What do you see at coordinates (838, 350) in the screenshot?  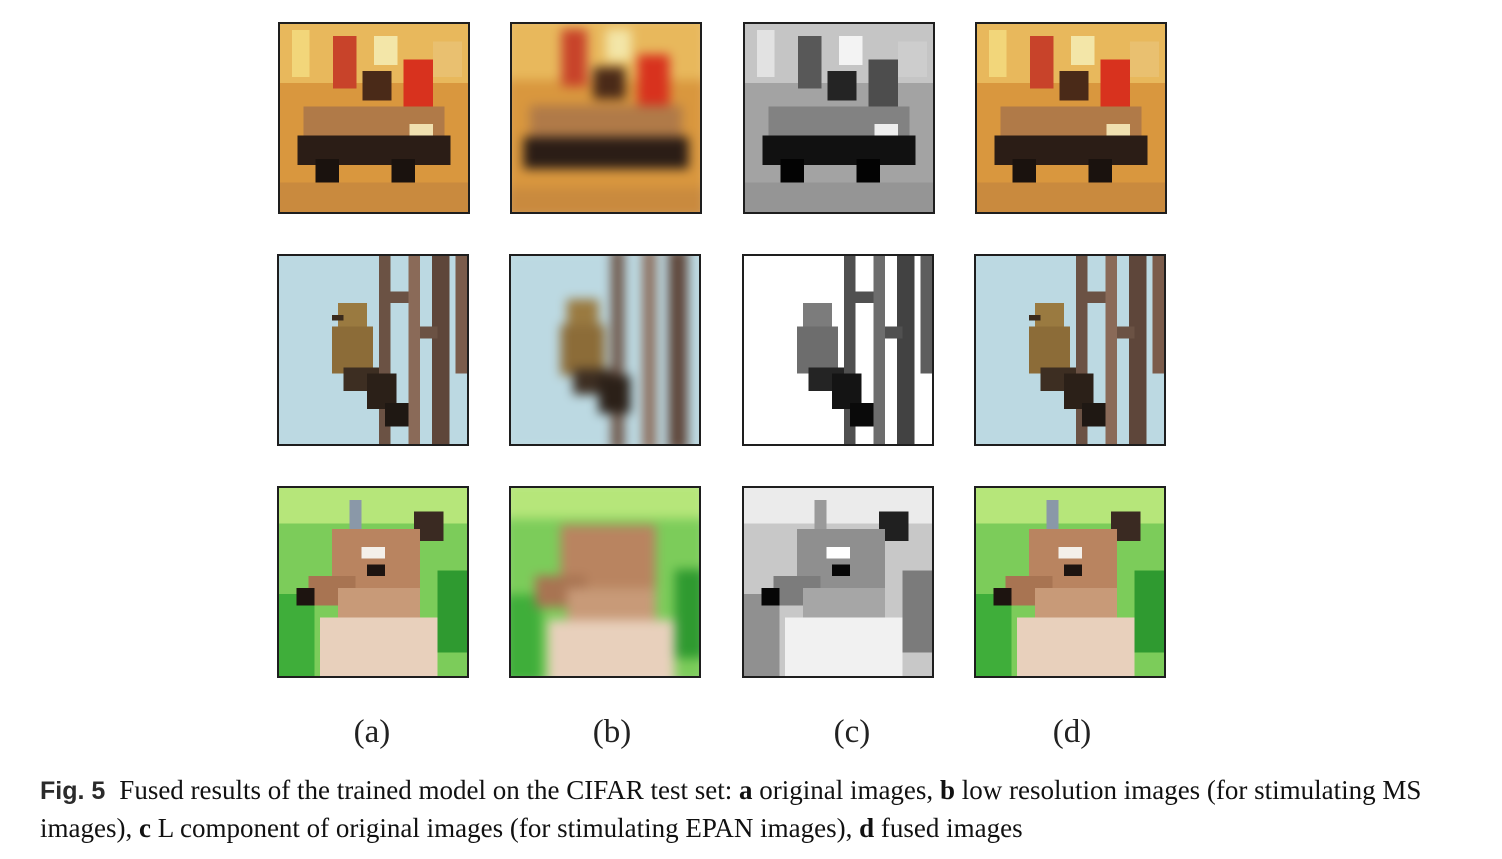 I see `bird-l-component-image` at bounding box center [838, 350].